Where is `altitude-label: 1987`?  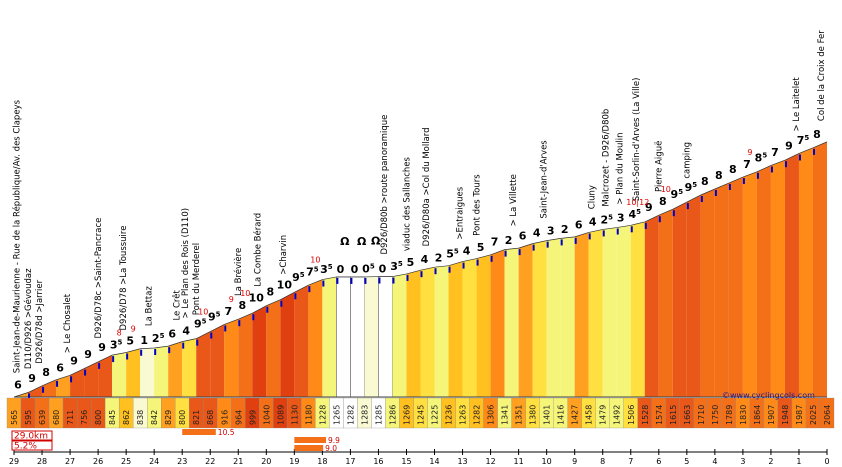
altitude-label: 1987 is located at coordinates (799, 415).